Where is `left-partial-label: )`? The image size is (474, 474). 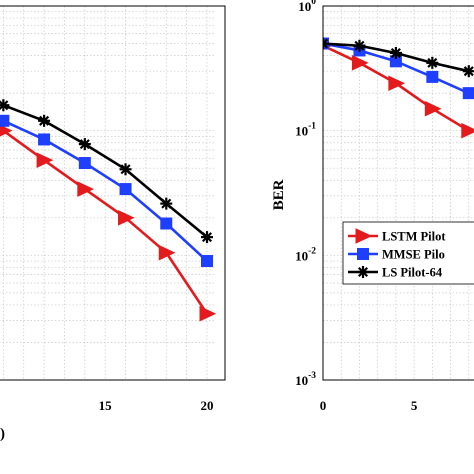
left-partial-label: ) is located at coordinates (2, 434).